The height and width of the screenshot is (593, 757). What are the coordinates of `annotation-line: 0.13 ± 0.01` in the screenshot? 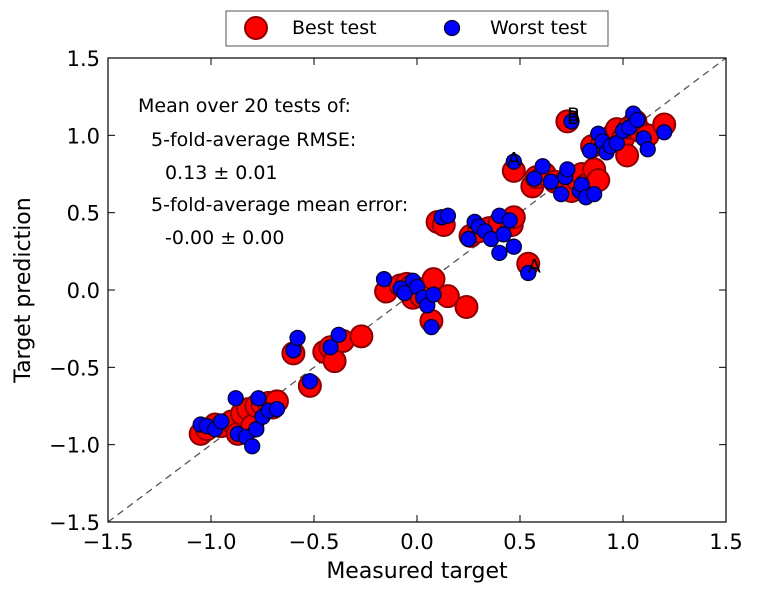 It's located at (221, 173).